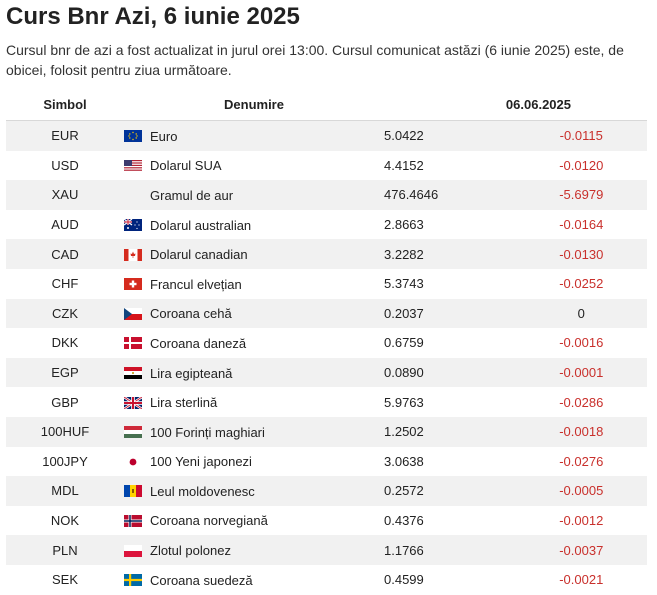 This screenshot has width=657, height=595. Describe the element at coordinates (207, 432) in the screenshot. I see `currency-name: 100 Forinți maghiari` at that location.